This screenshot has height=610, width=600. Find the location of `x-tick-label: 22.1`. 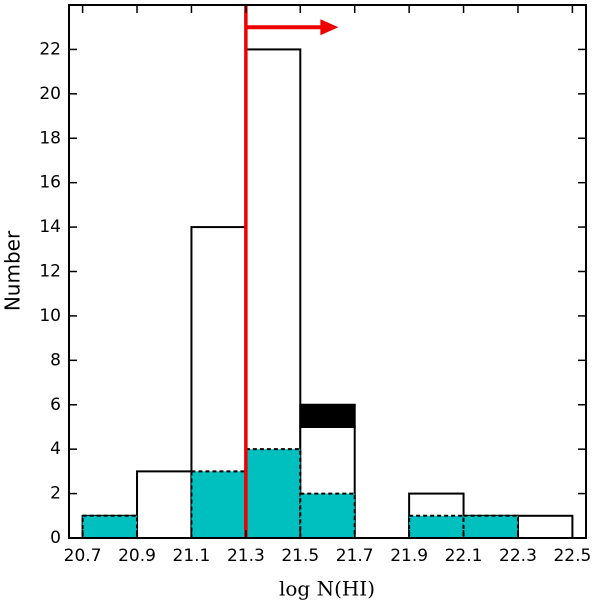

x-tick-label: 22.1 is located at coordinates (464, 556).